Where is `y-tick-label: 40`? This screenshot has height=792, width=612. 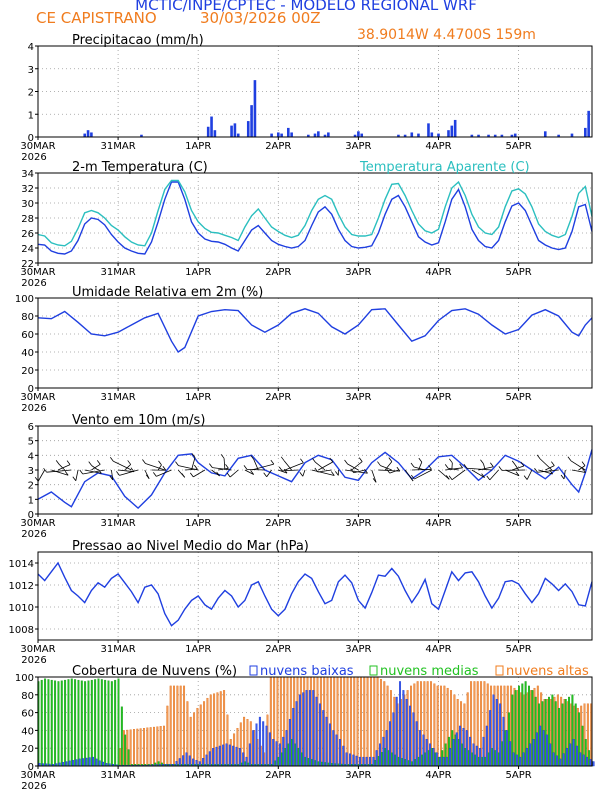
y-tick-label: 40 is located at coordinates (27, 353).